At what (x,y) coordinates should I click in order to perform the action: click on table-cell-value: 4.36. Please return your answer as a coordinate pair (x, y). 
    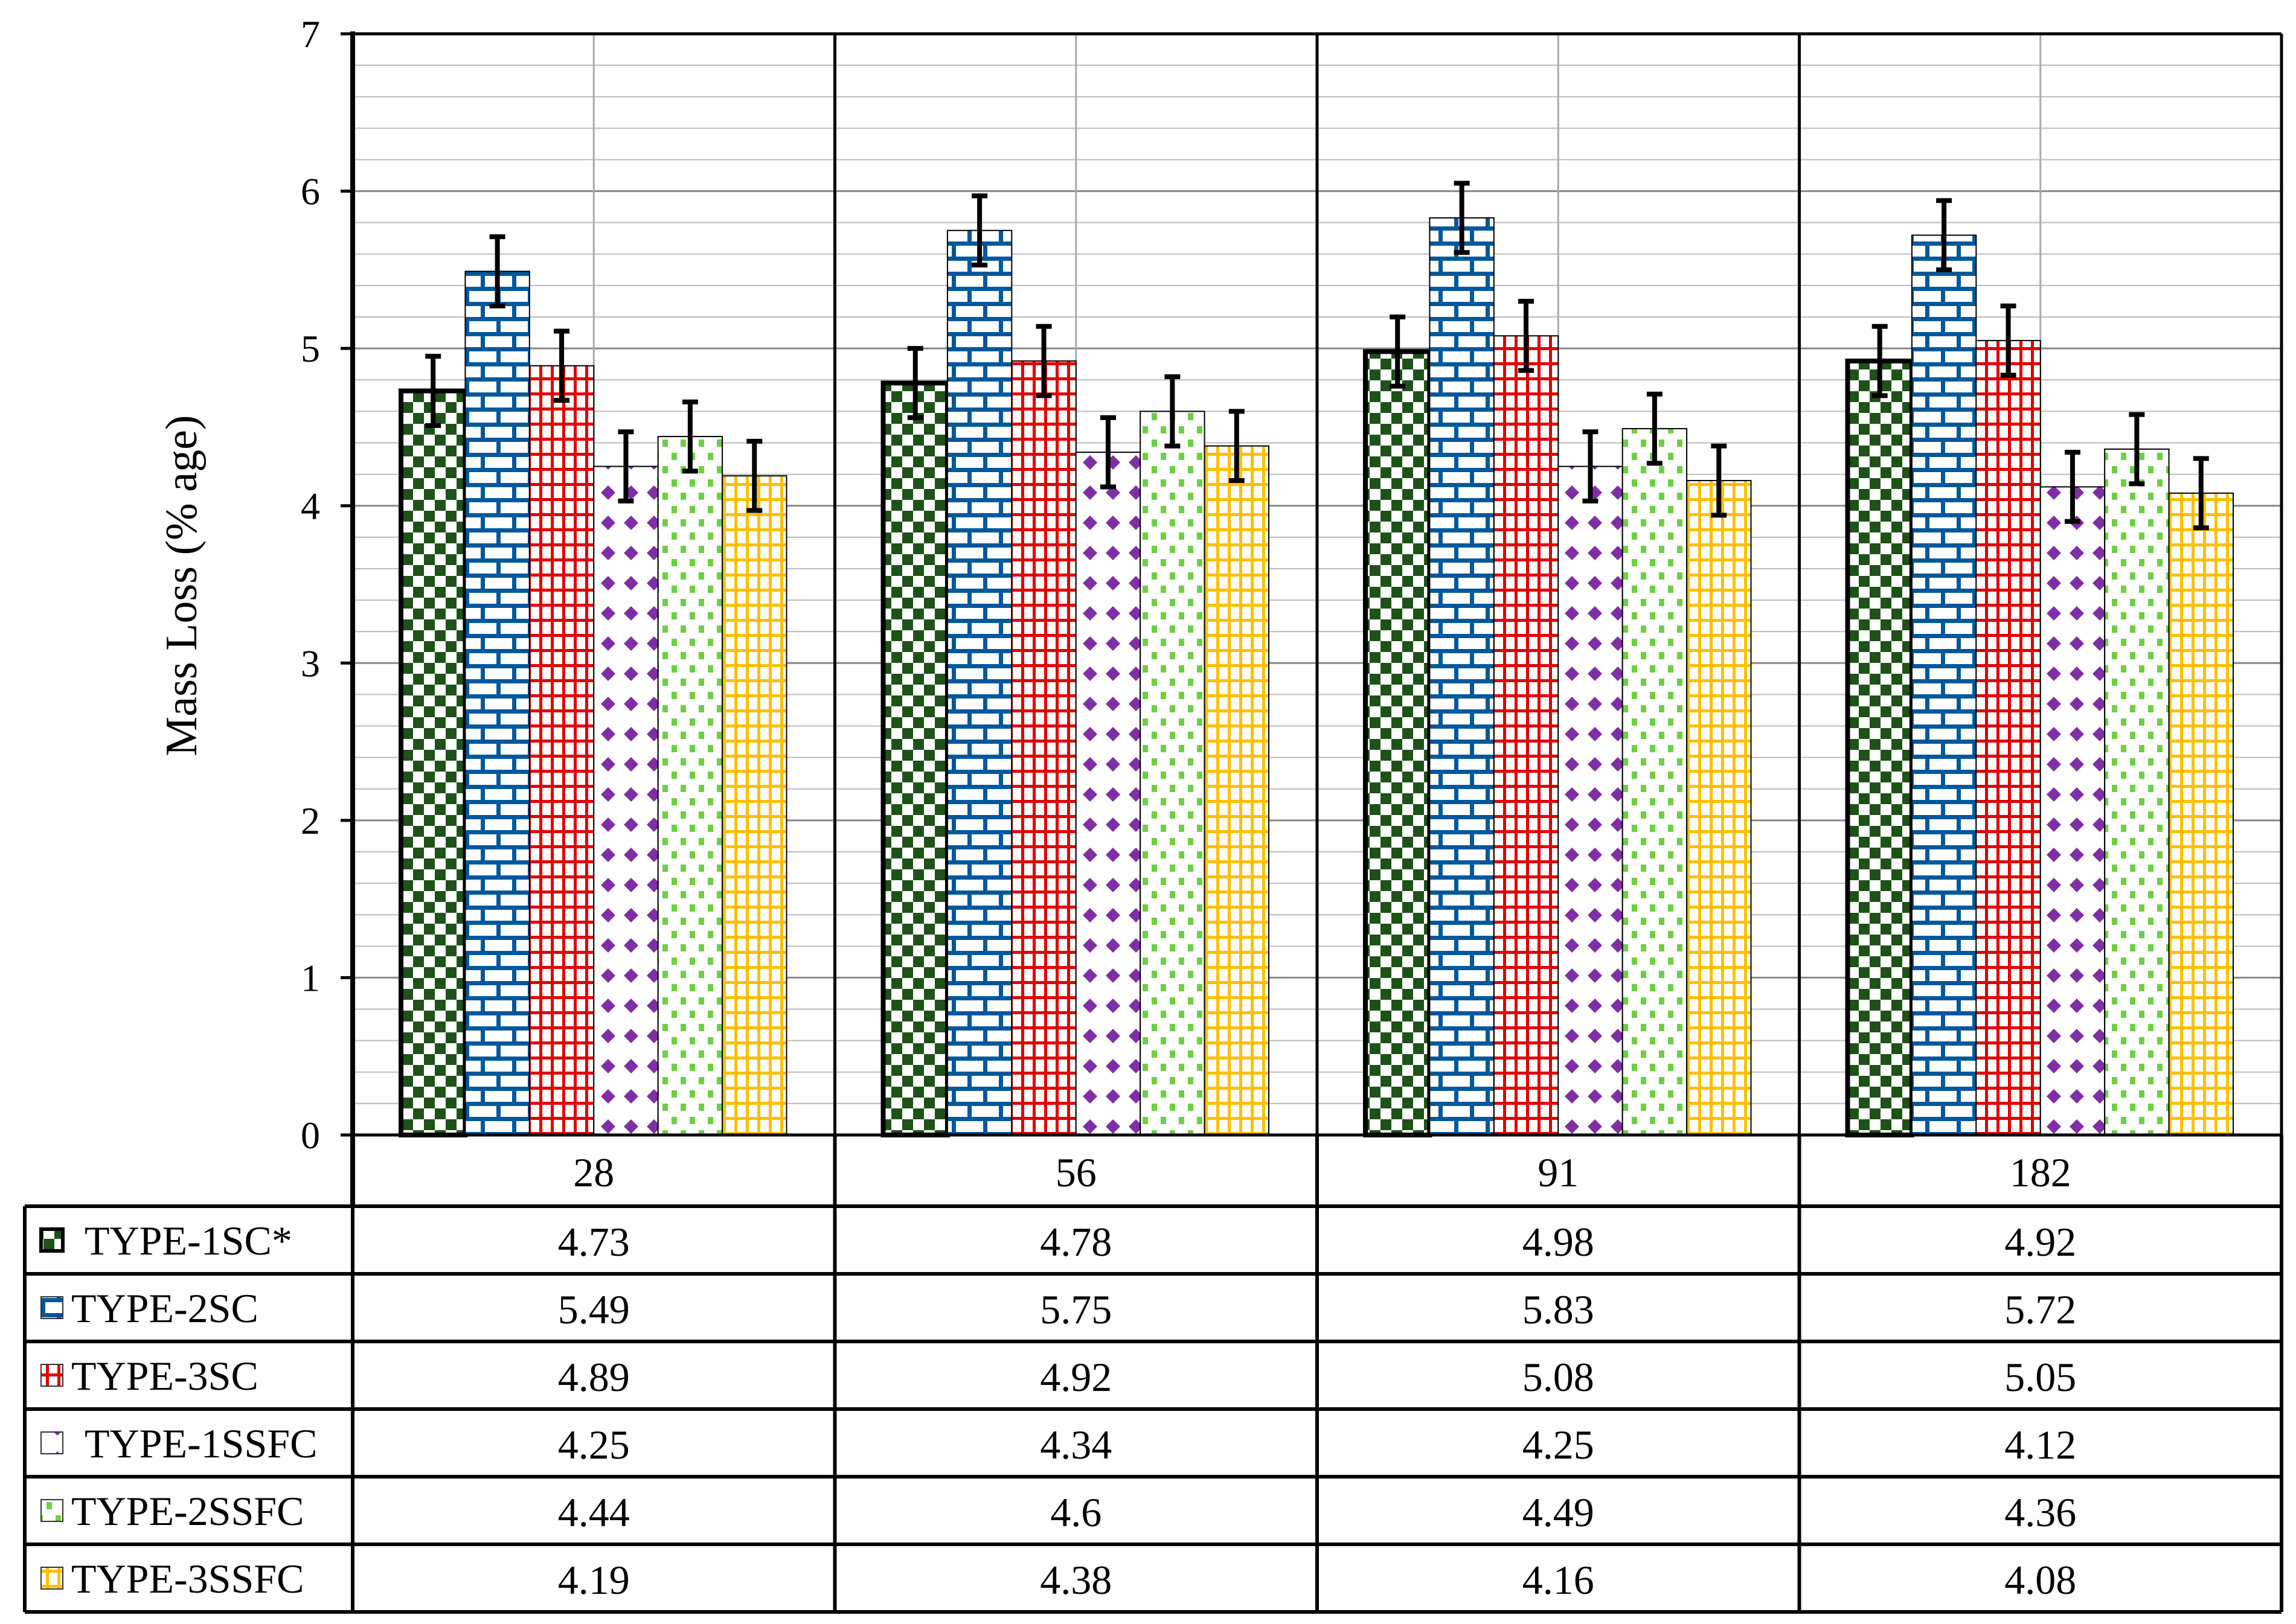
    Looking at the image, I should click on (2040, 1512).